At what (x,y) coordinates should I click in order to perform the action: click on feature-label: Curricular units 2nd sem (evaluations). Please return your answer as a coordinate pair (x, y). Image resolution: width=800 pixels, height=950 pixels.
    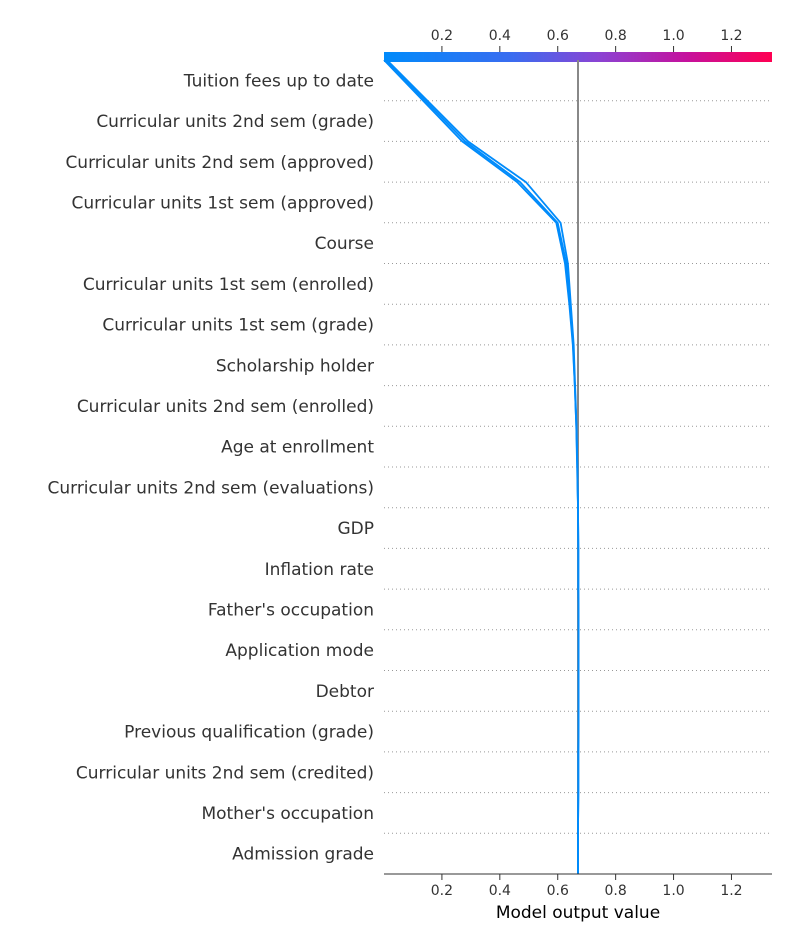
    Looking at the image, I should click on (210, 488).